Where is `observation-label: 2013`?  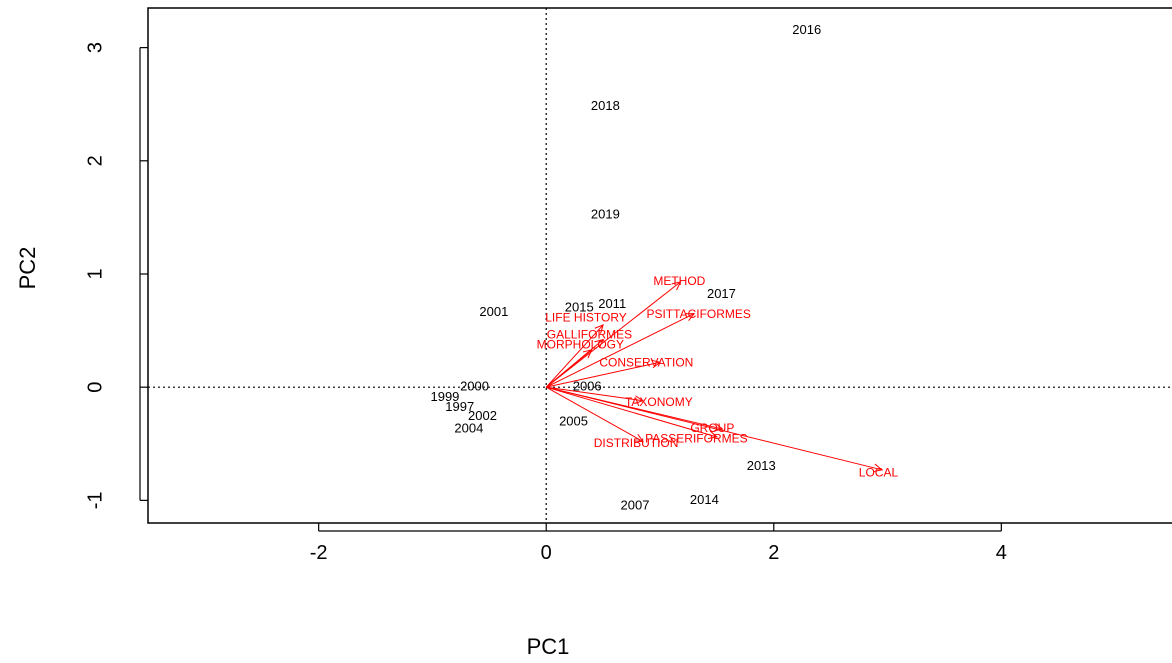 observation-label: 2013 is located at coordinates (761, 465).